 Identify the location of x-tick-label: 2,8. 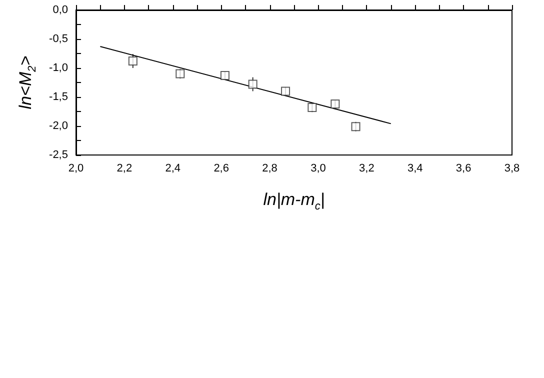
(270, 168).